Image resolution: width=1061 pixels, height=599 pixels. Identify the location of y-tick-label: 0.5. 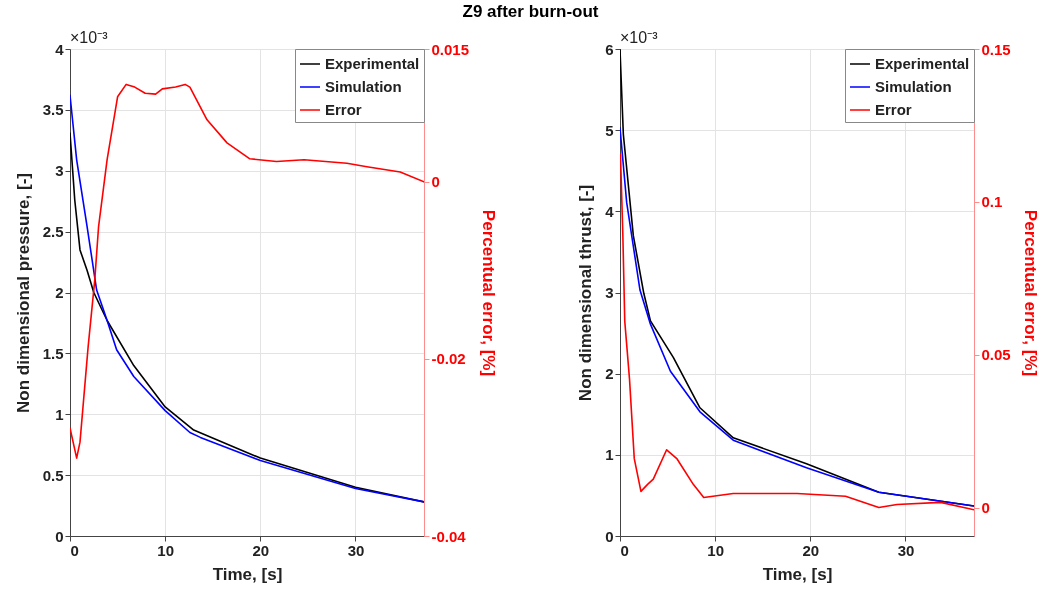
(53, 475).